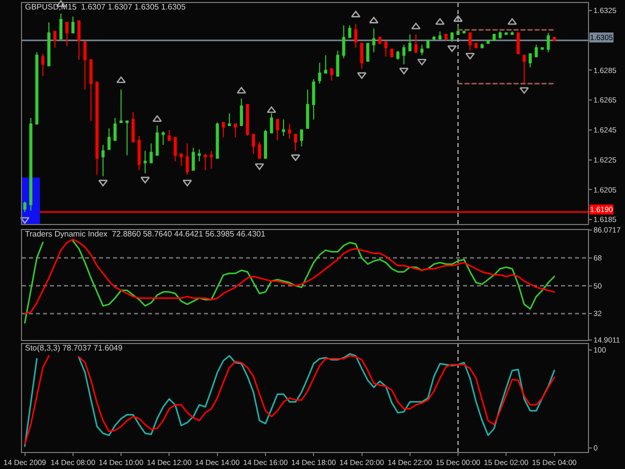 The height and width of the screenshot is (469, 625). What do you see at coordinates (74, 348) in the screenshot?
I see `chart-title: Sto(8,3,3) 78.7037 71.6049` at bounding box center [74, 348].